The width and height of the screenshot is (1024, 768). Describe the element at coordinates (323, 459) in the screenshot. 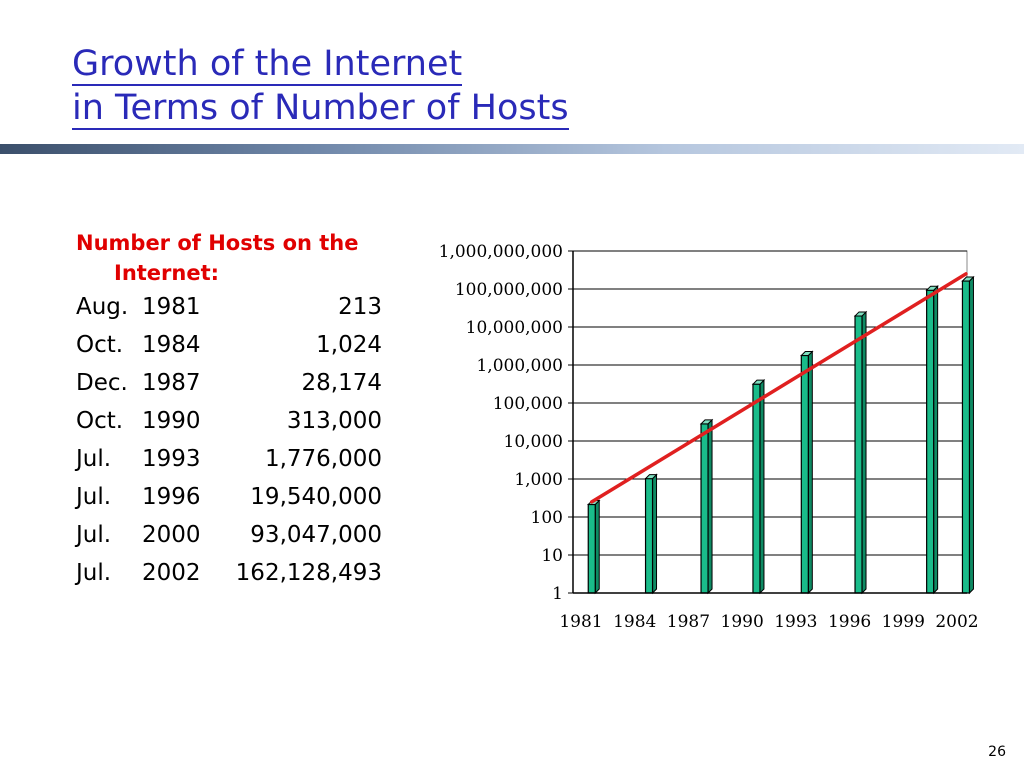

I see `list-item-value: 1,776,000` at that location.